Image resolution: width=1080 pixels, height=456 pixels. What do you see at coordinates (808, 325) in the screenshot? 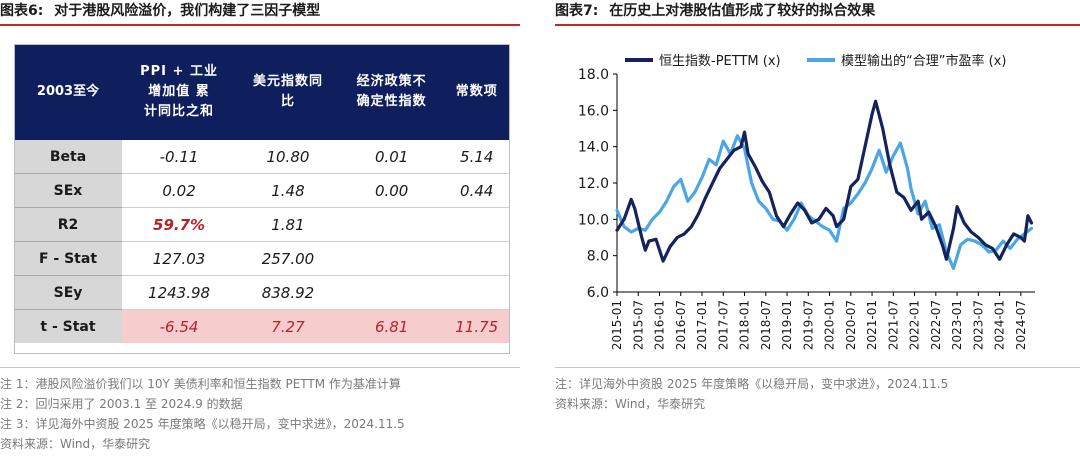
I see `x-tick-label: 2019-07` at bounding box center [808, 325].